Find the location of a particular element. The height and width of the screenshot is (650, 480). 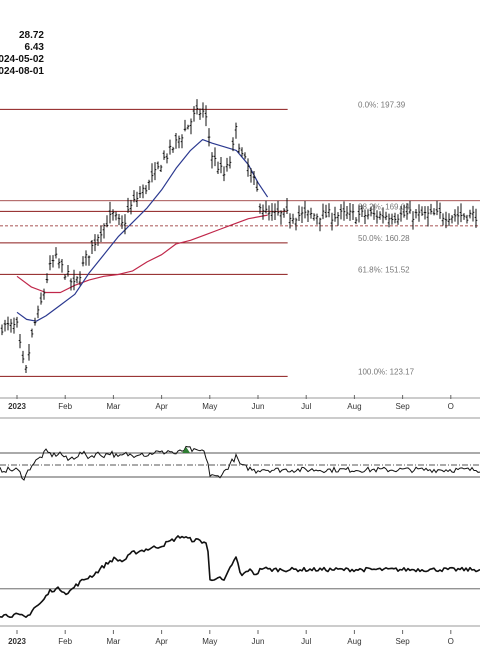

x-tick-label-bottom: Mar is located at coordinates (114, 641).